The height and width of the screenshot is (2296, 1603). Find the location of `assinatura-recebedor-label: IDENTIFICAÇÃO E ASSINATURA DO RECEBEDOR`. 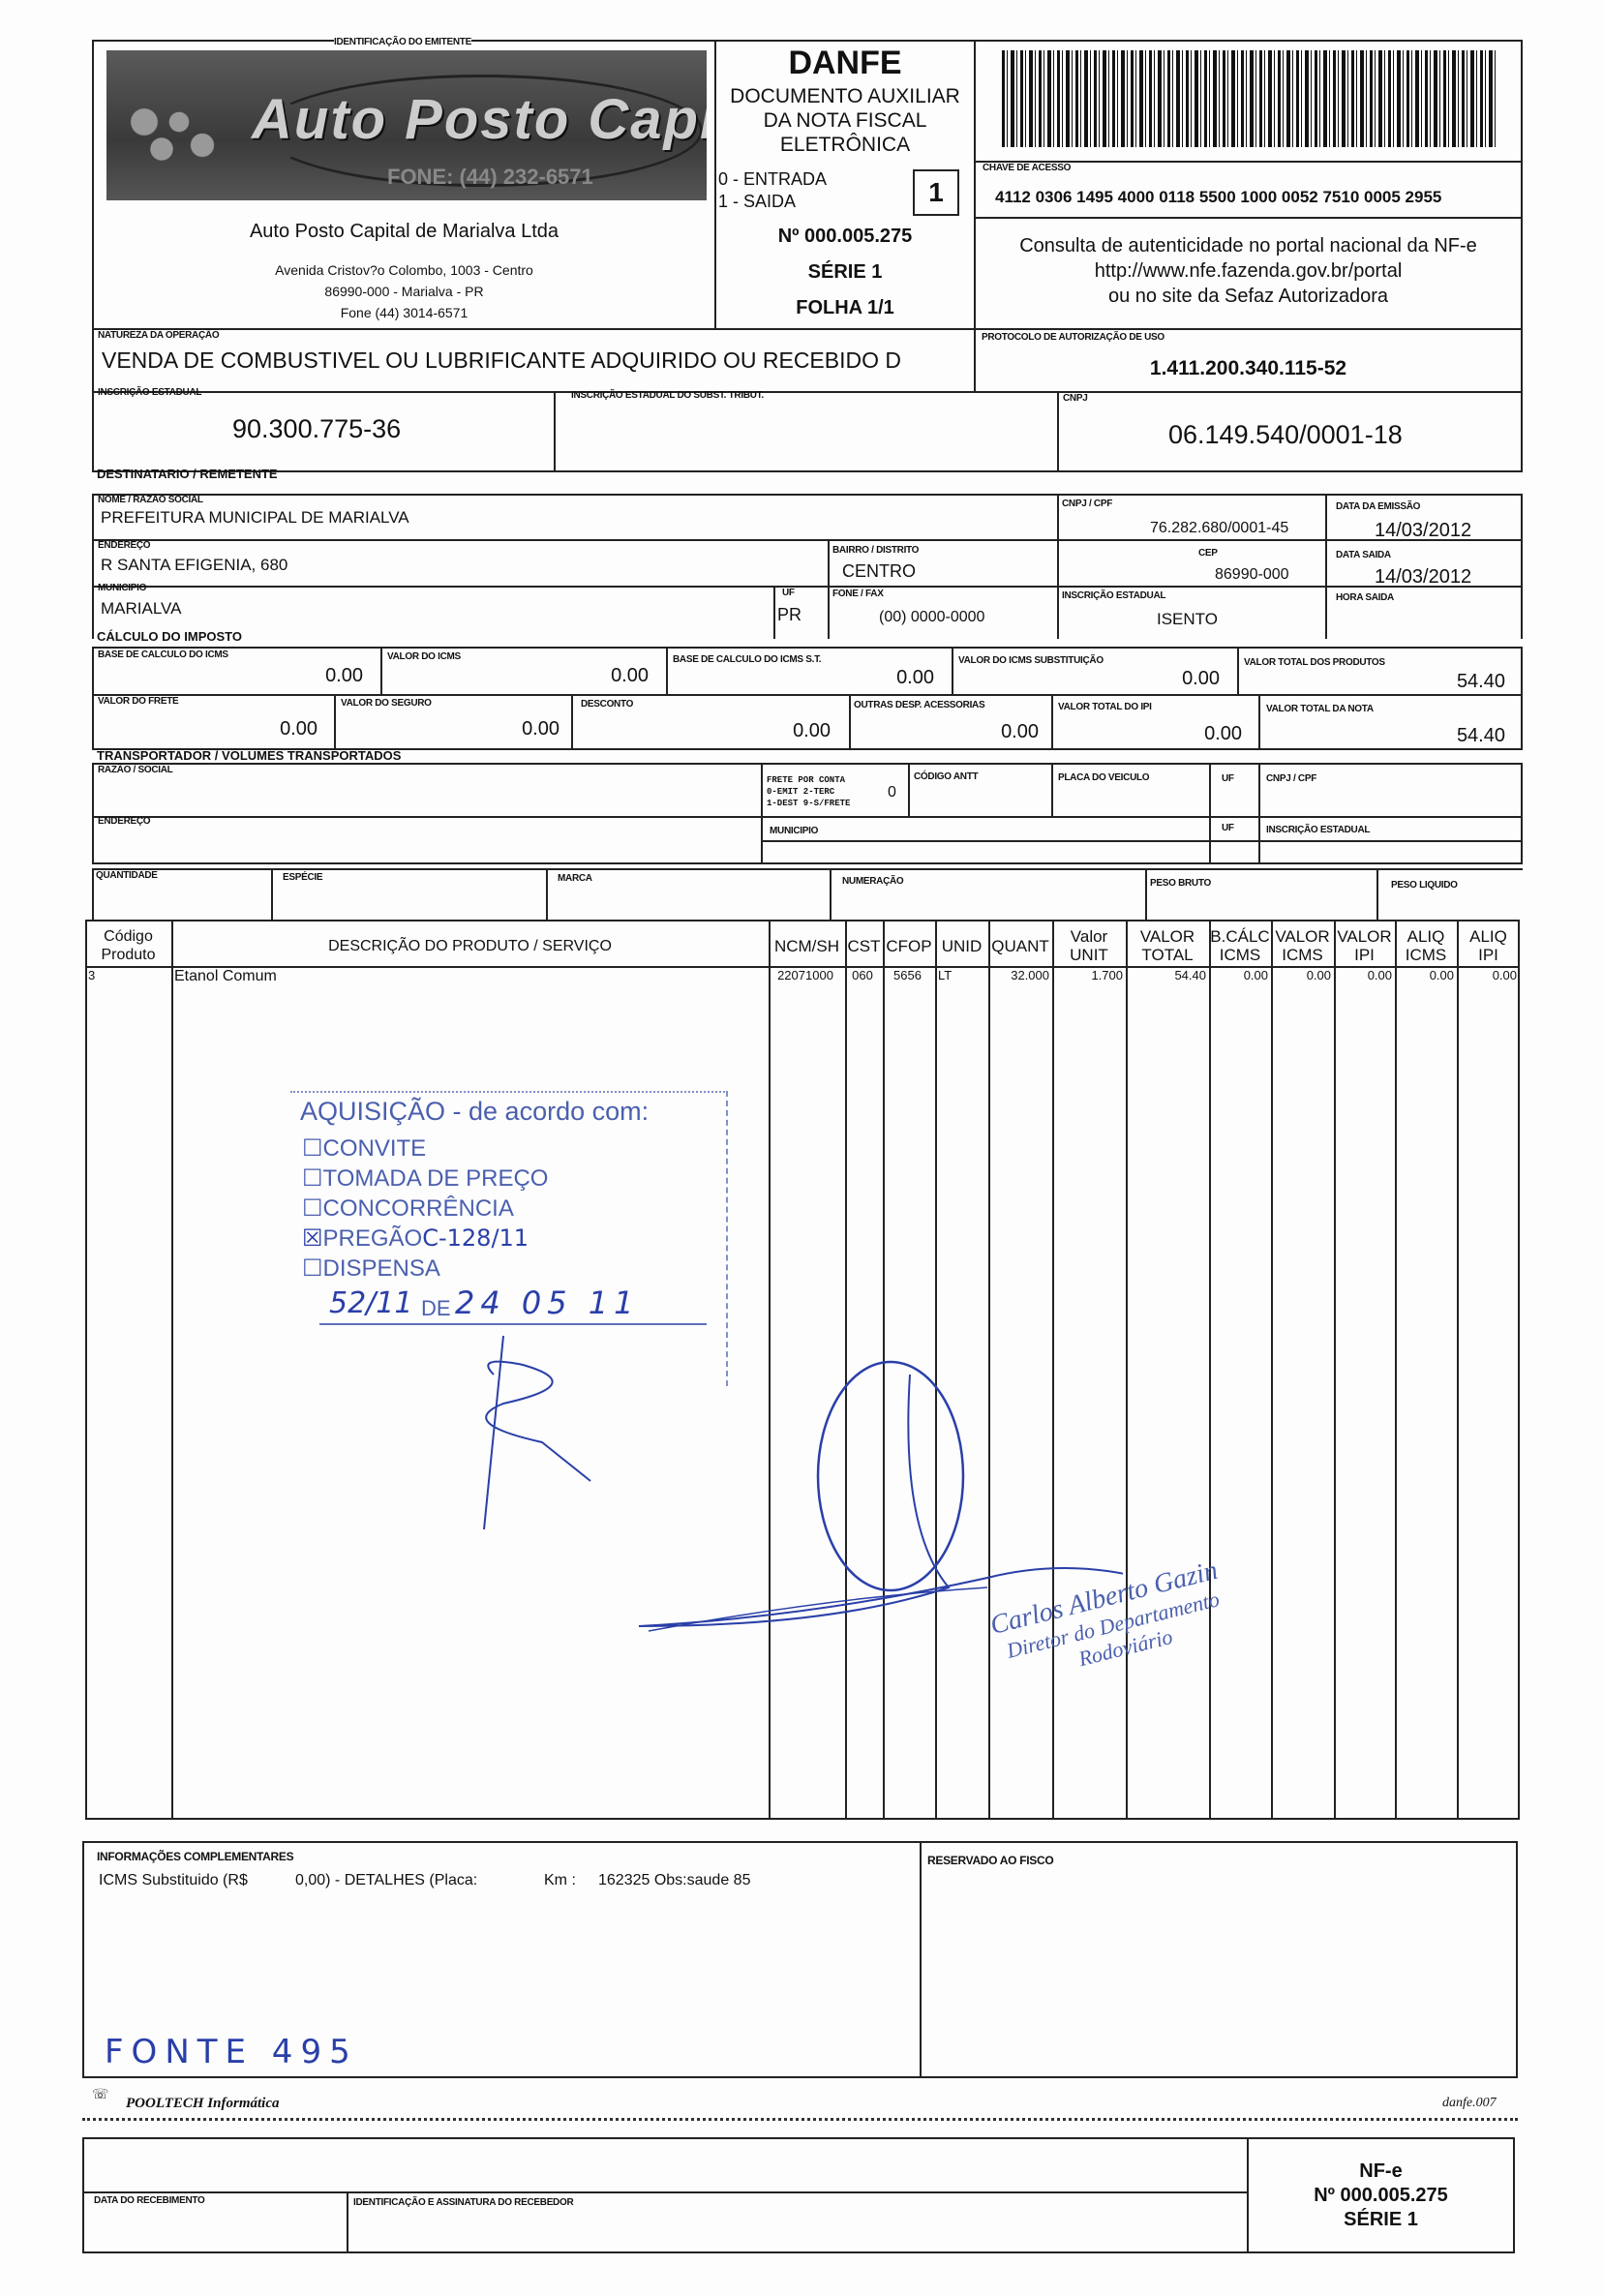

assinatura-recebedor-label: IDENTIFICAÇÃO E ASSINATURA DO RECEBEDOR is located at coordinates (464, 2202).